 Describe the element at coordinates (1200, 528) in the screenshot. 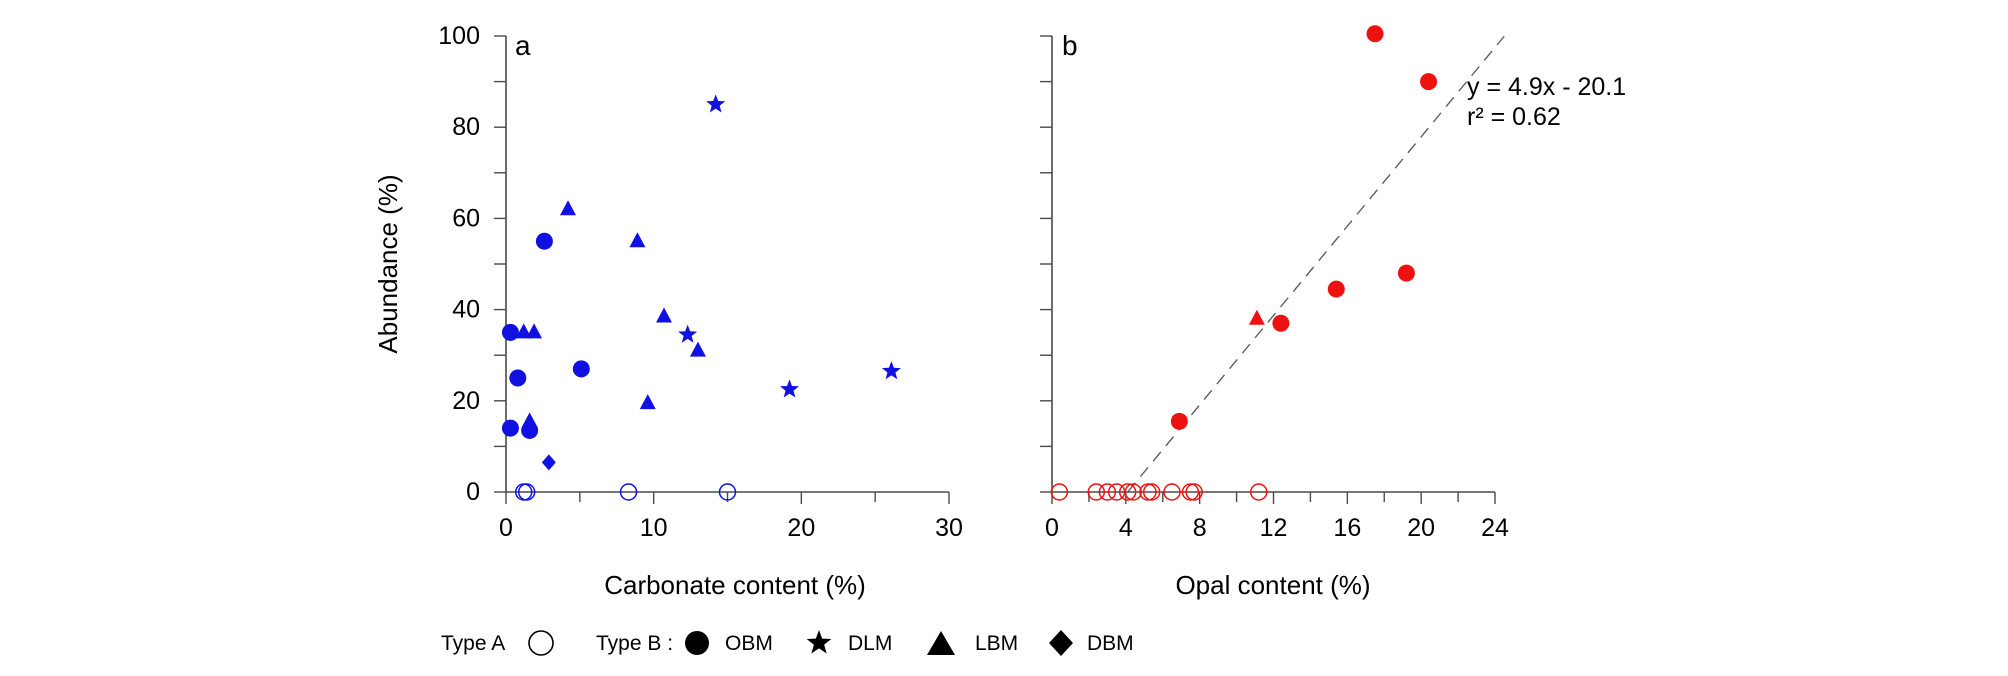

I see `panel-b-x-tick-label: 8` at that location.